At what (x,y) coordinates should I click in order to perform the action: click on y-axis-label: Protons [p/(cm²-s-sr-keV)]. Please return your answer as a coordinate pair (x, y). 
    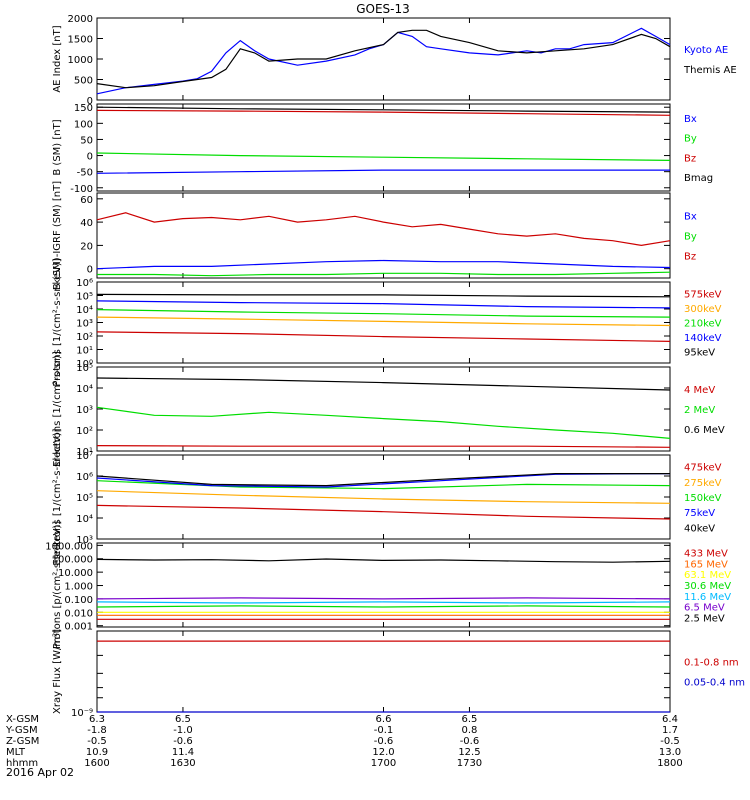
    Looking at the image, I should click on (57, 585).